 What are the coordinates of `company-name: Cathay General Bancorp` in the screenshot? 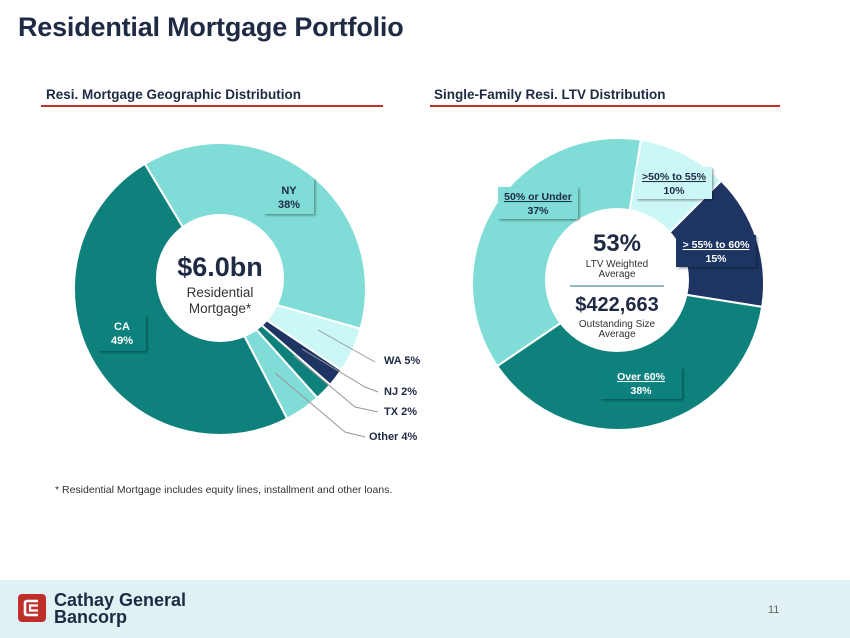 It's located at (120, 608).